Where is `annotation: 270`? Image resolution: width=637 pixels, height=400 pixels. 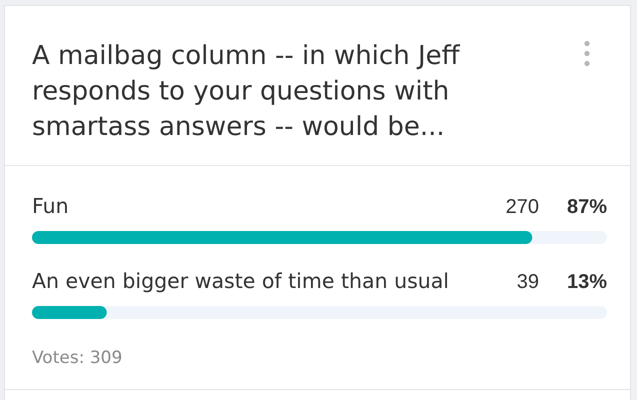
annotation: 270 is located at coordinates (522, 207).